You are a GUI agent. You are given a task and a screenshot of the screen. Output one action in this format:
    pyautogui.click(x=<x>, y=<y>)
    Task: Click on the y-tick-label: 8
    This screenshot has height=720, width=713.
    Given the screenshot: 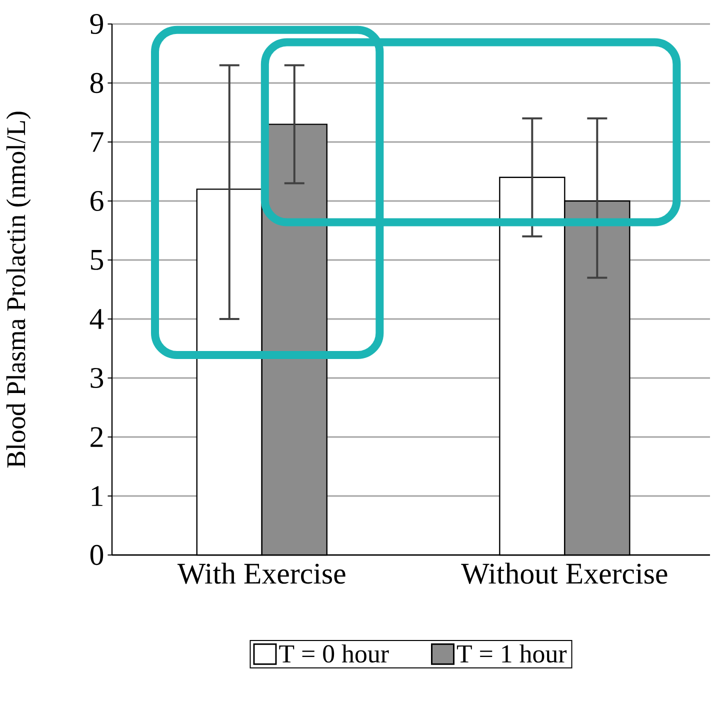 What is the action you would take?
    pyautogui.click(x=97, y=83)
    